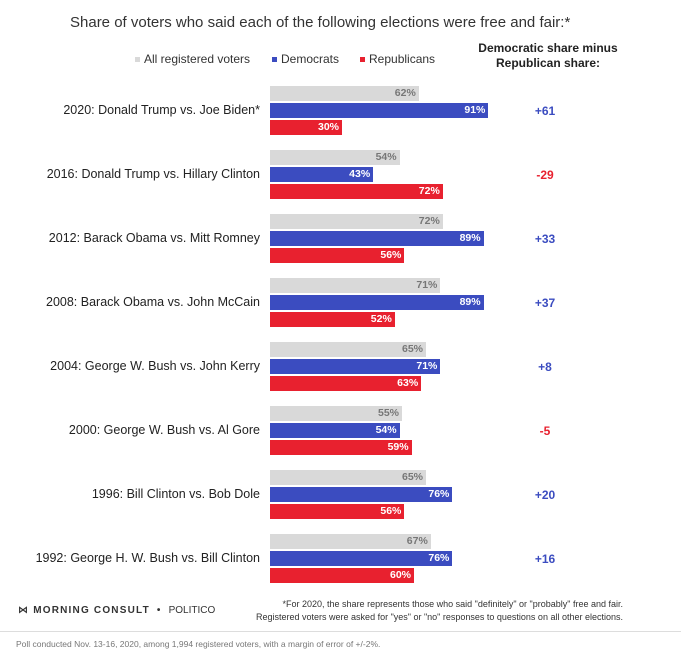  I want to click on legend-item-all-registered-voters: All registered voters, so click(192, 59).